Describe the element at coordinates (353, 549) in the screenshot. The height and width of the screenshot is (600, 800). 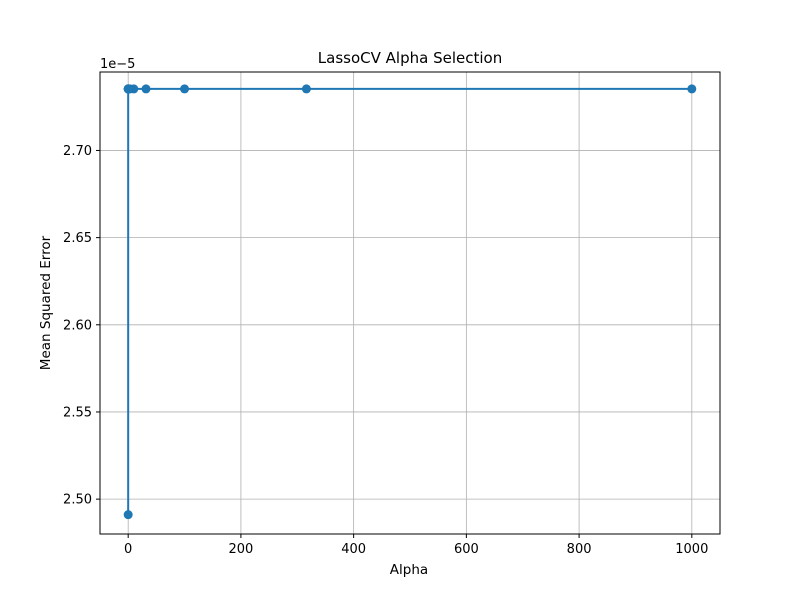
I see `x-tick-label: 400` at that location.